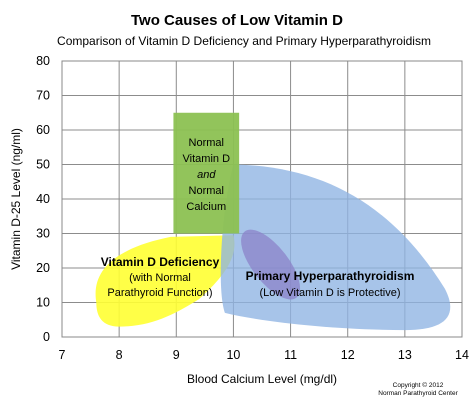  I want to click on y-tick-label: 50, so click(43, 165).